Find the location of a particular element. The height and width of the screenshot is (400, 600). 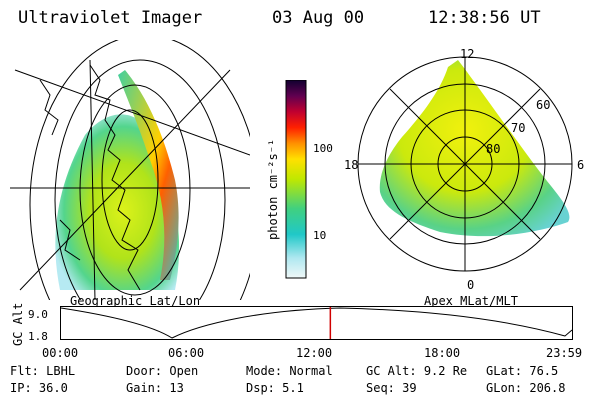

colorbar is located at coordinates (296, 179).